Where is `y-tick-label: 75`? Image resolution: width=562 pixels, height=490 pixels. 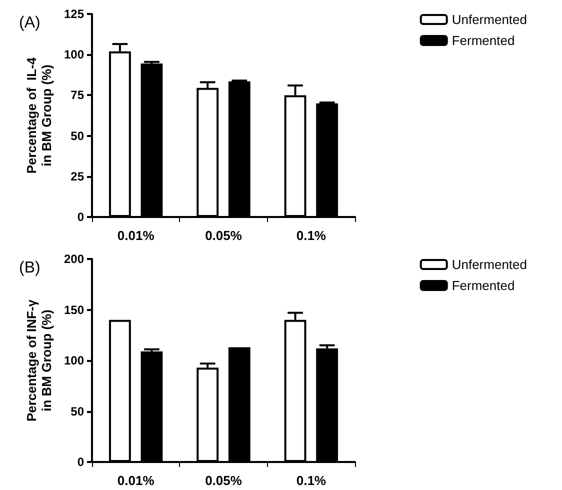 y-tick-label: 75 is located at coordinates (77, 95).